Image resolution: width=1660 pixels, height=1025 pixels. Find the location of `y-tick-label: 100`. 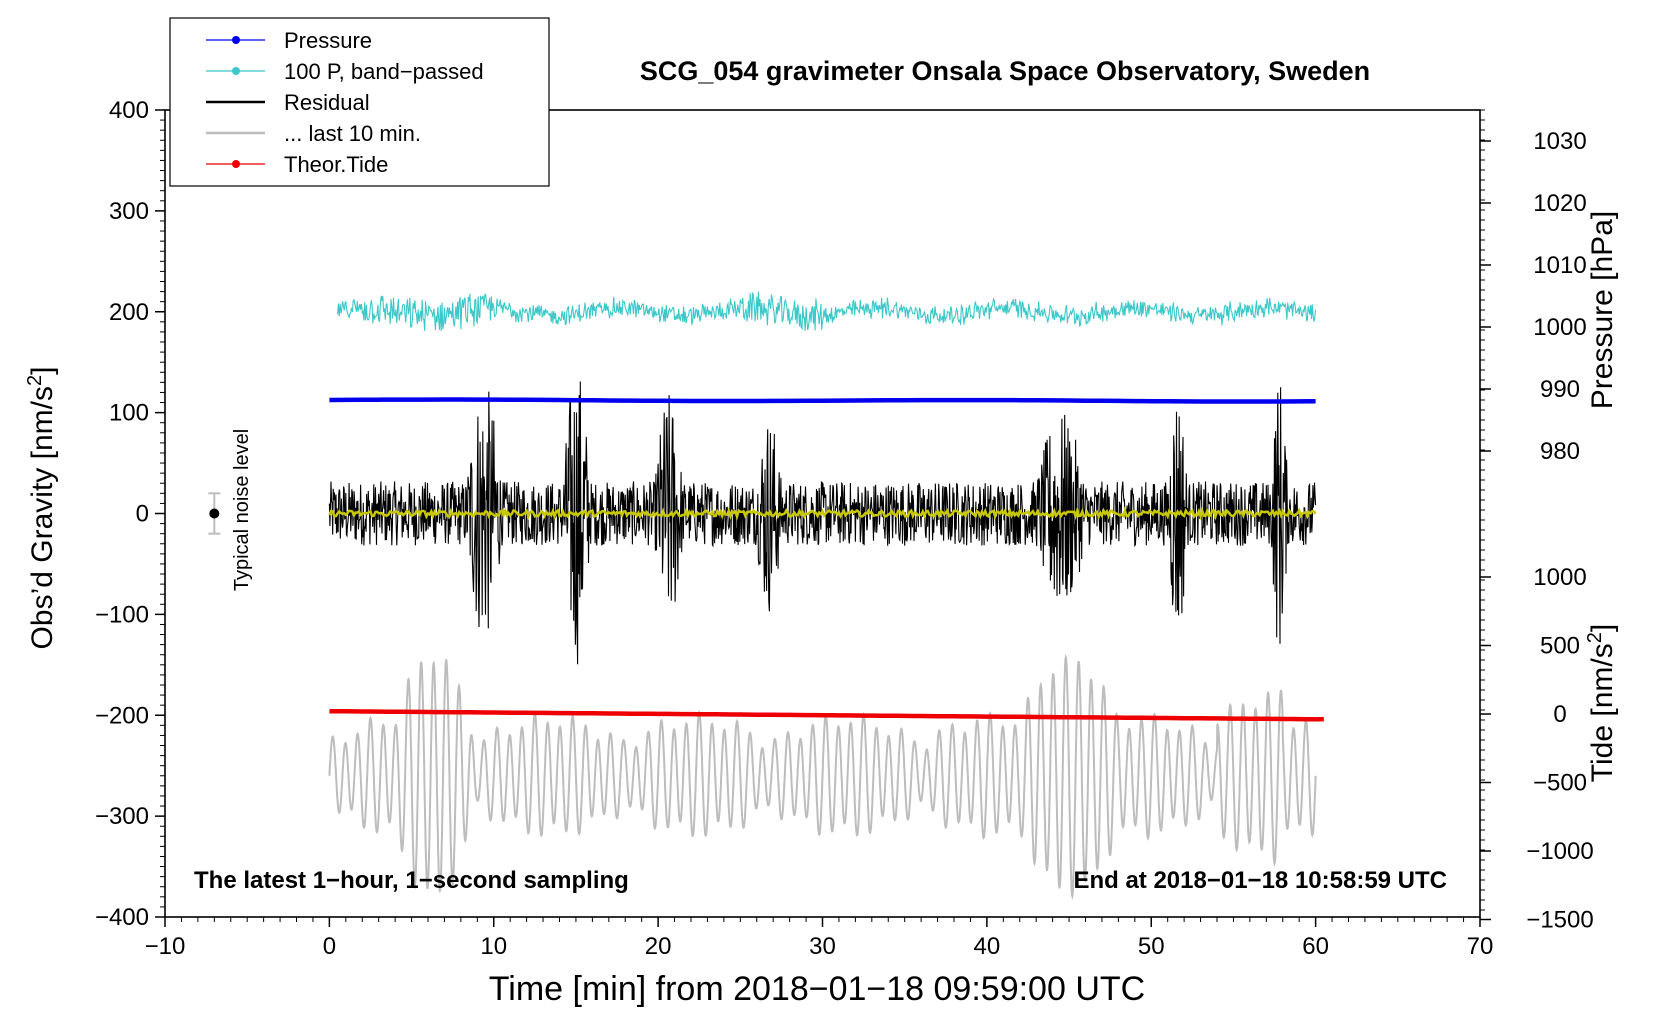

y-tick-label: 100 is located at coordinates (129, 413).